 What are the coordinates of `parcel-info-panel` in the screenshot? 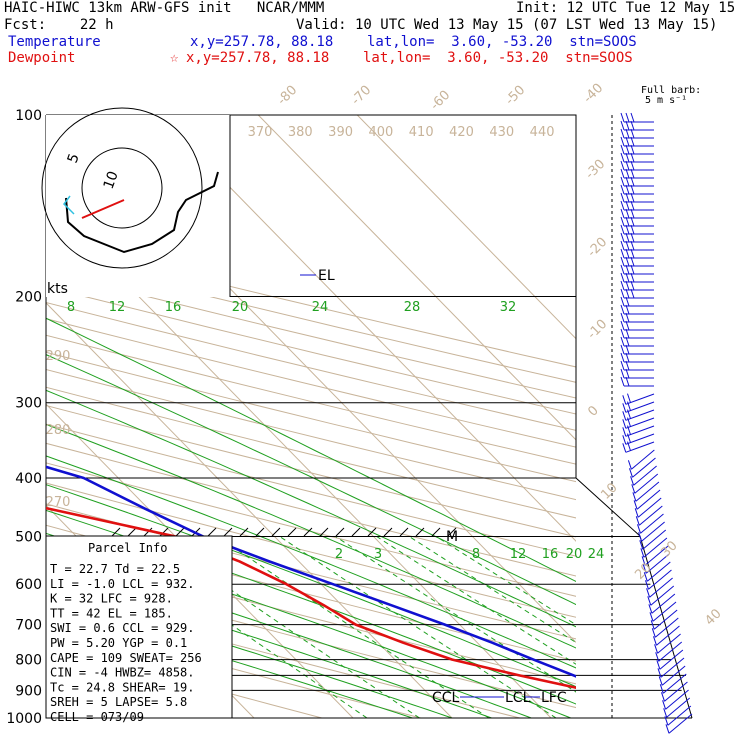 It's located at (139, 627).